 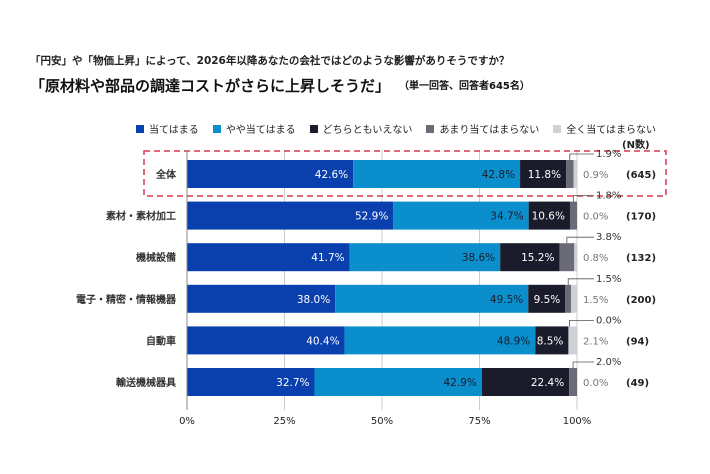 I want to click on data-label: 3.8%, so click(x=608, y=237).